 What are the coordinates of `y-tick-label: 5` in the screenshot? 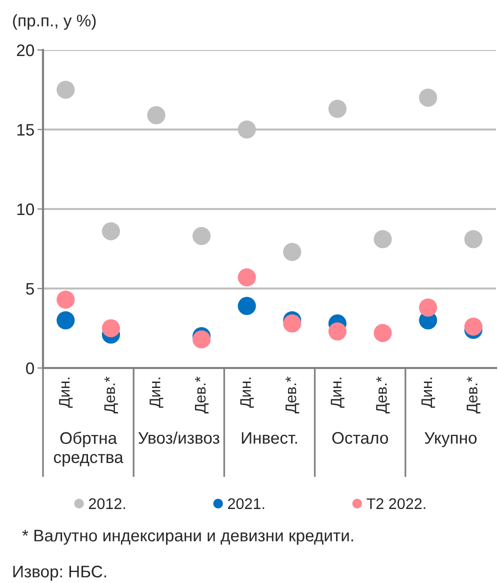 It's located at (30, 289).